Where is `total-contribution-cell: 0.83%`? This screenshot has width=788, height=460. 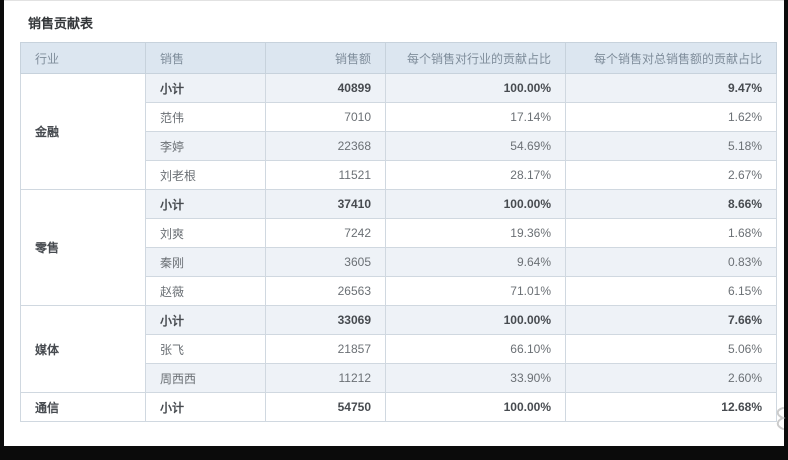 total-contribution-cell: 0.83% is located at coordinates (671, 262).